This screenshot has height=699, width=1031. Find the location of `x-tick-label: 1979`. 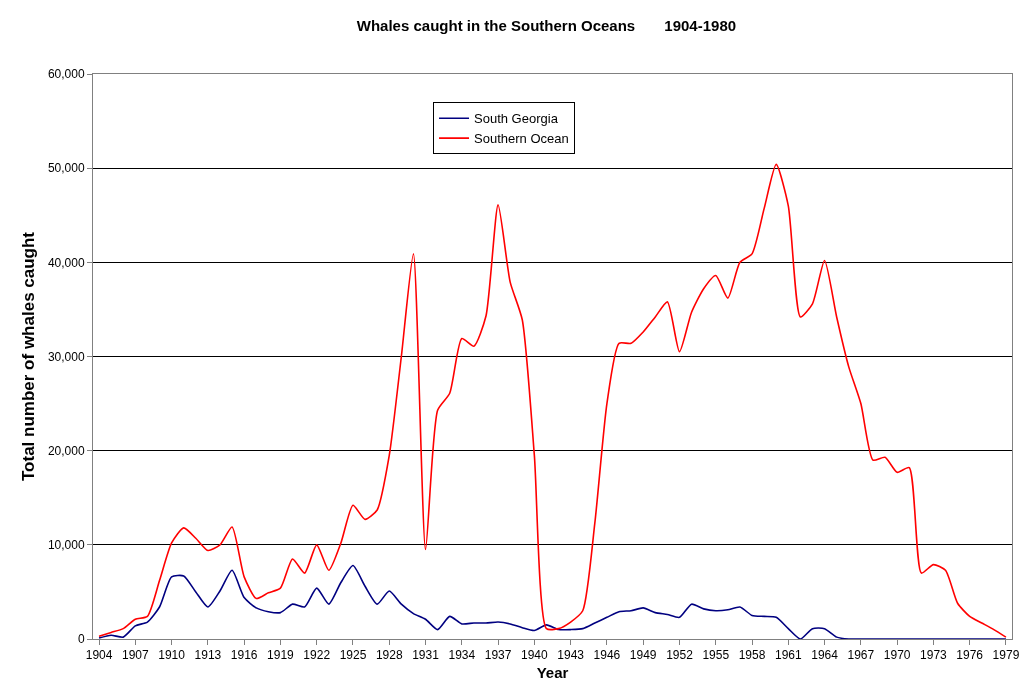

x-tick-label: 1979 is located at coordinates (1006, 655).